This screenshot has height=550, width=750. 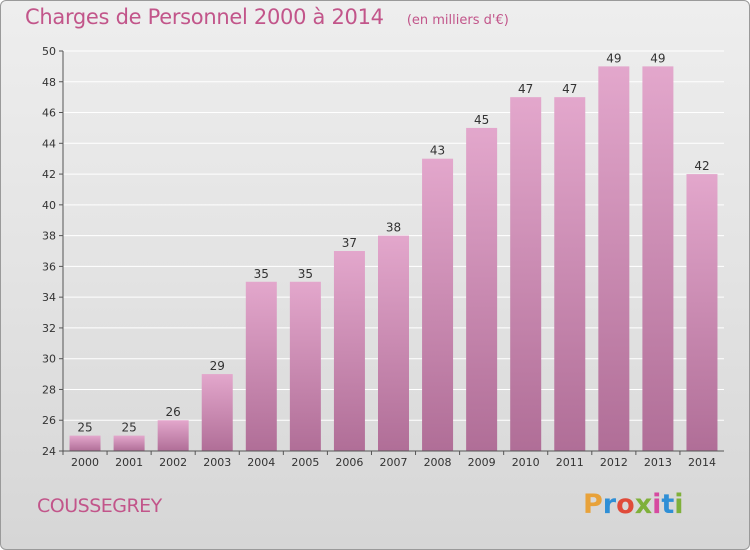 What do you see at coordinates (49, 205) in the screenshot?
I see `y-tick-label: 40` at bounding box center [49, 205].